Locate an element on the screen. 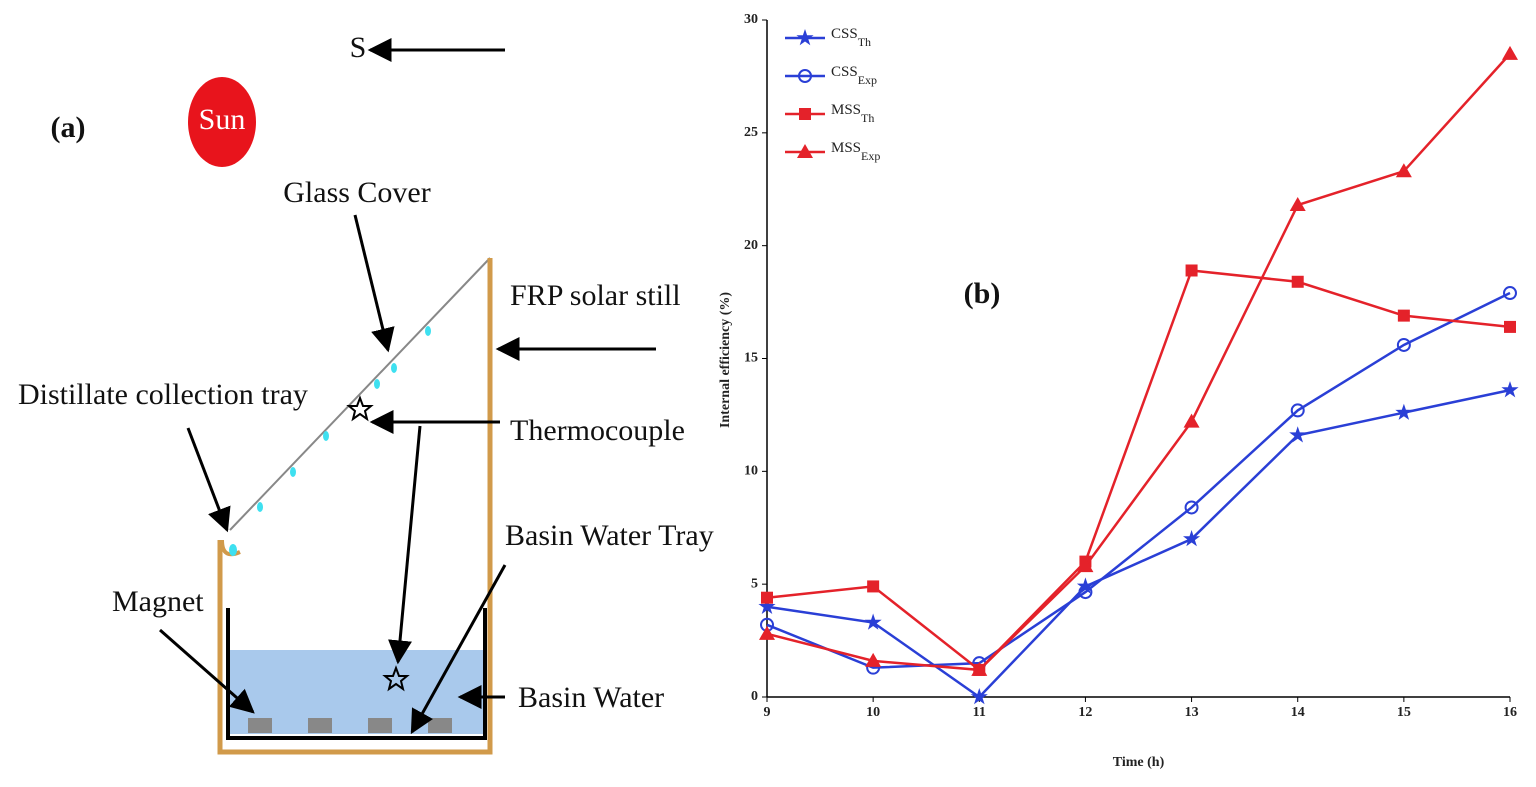  label: Thermocouple is located at coordinates (597, 430).